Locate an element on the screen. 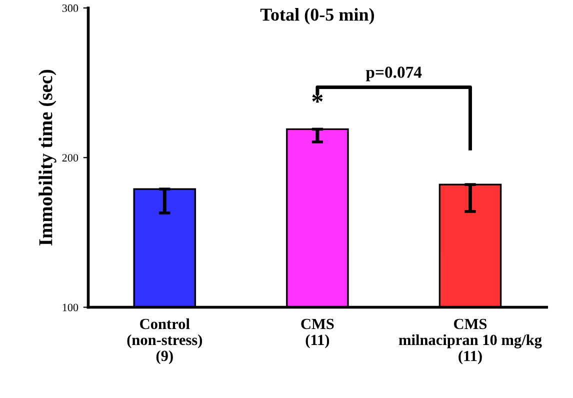  y-tick-label: 300 is located at coordinates (70, 8).